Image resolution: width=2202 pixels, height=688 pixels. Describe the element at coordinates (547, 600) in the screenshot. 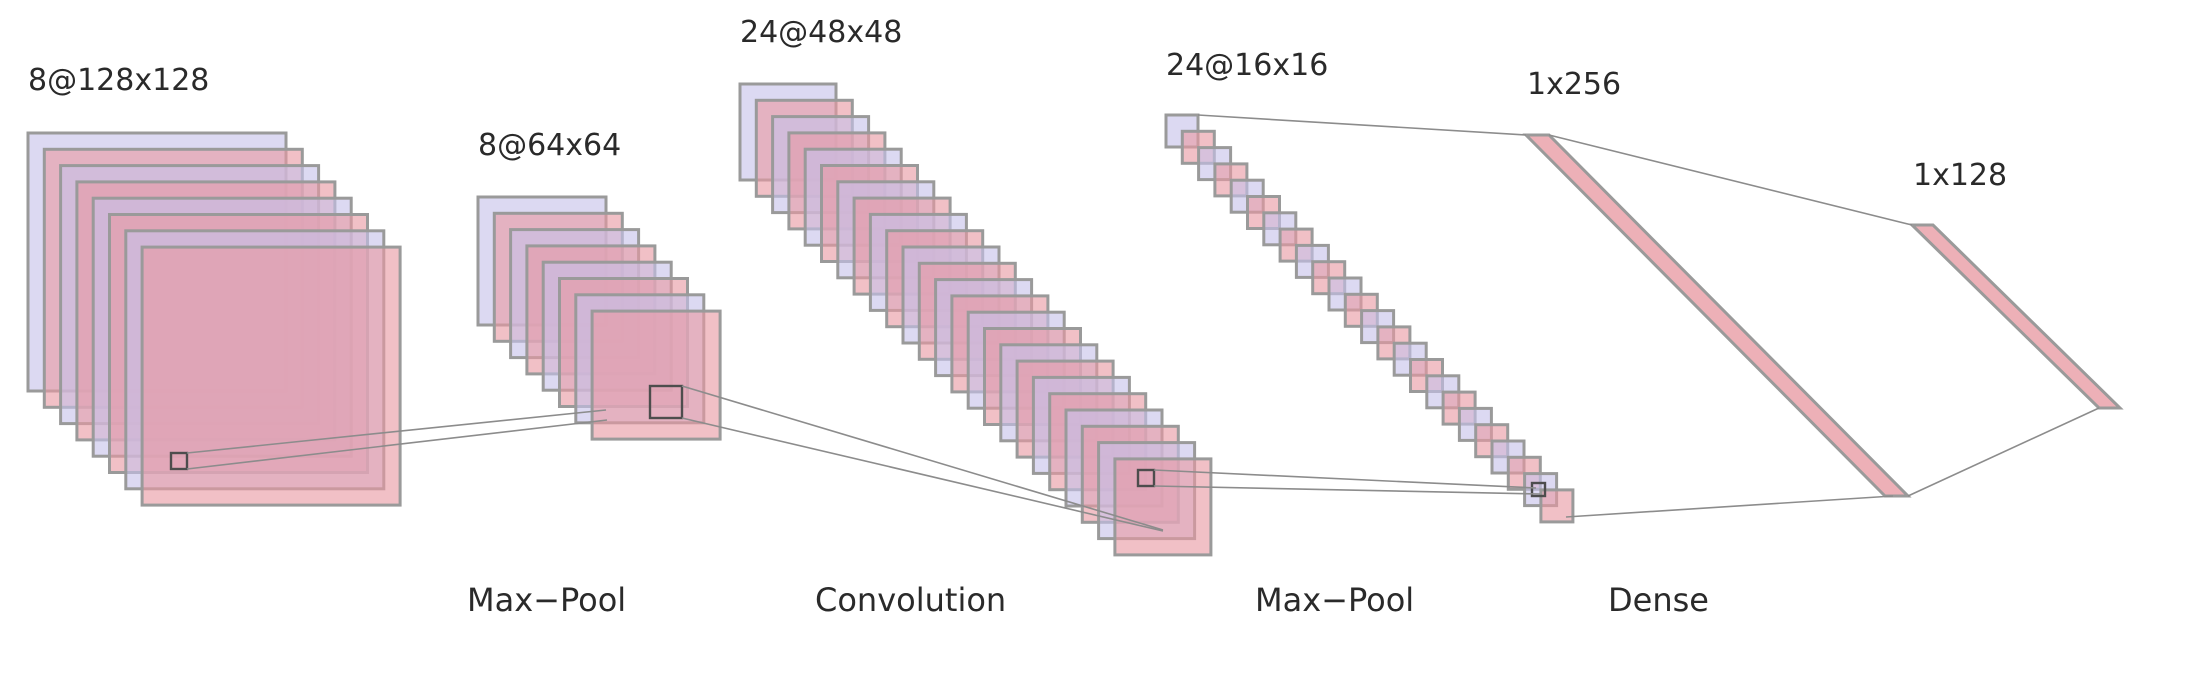

I see `op-label-max-pool-1: Max−Pool` at that location.